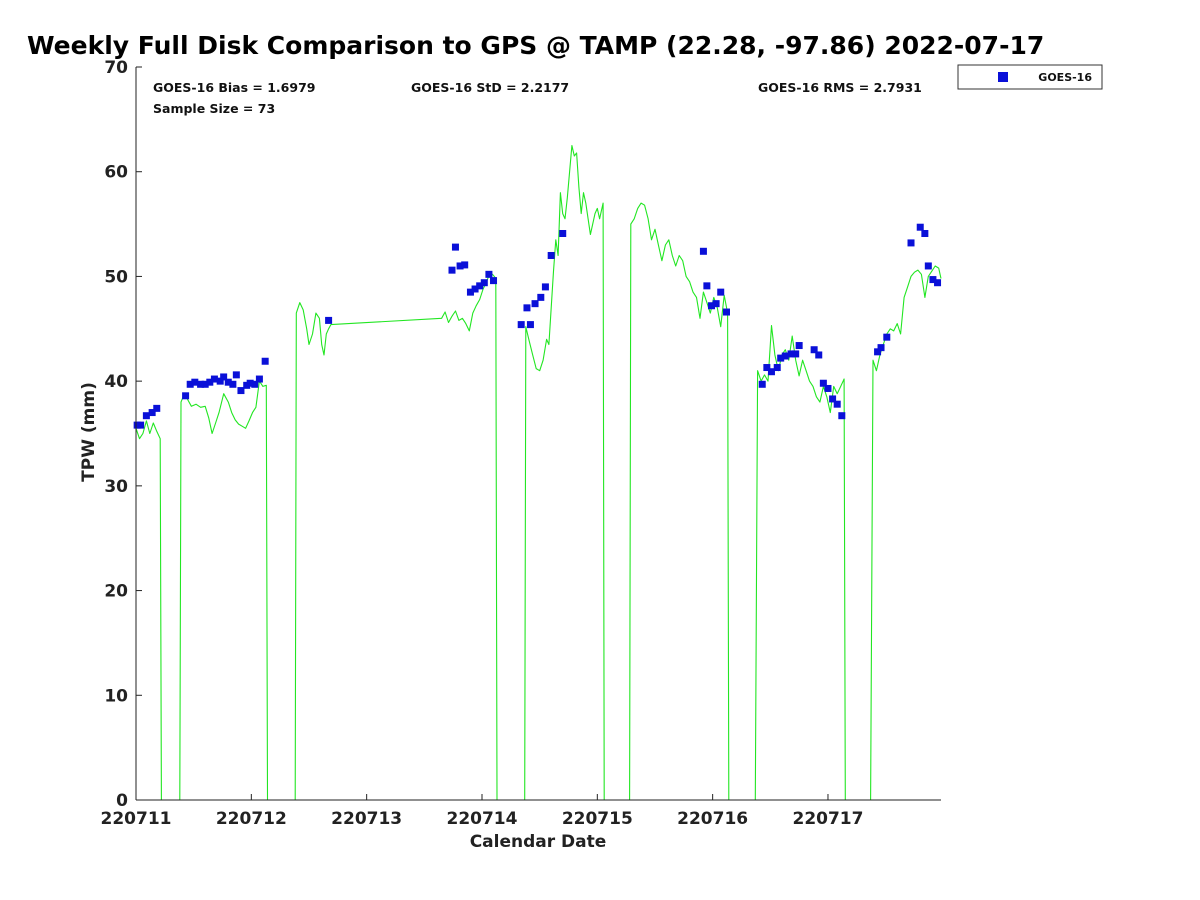 This screenshot has height=900, width=1200. I want to click on y-tick-label: 60, so click(116, 173).